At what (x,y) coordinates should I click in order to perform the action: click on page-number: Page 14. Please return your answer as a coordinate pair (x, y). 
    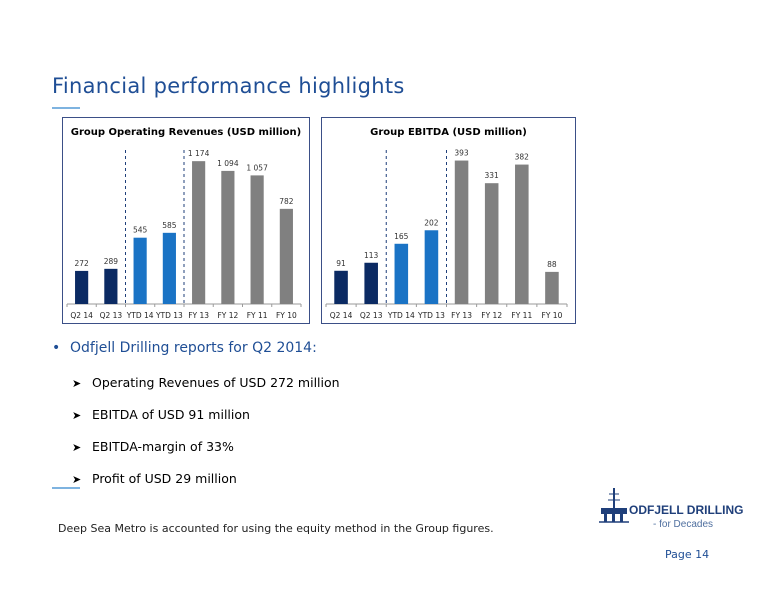
    Looking at the image, I should click on (687, 554).